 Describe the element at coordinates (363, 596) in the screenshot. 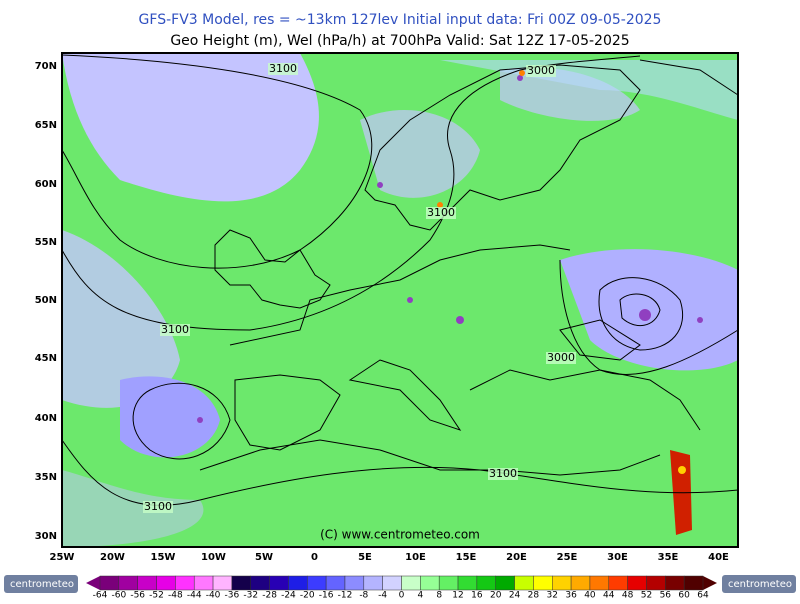

I see `colorbar-label: -8` at that location.